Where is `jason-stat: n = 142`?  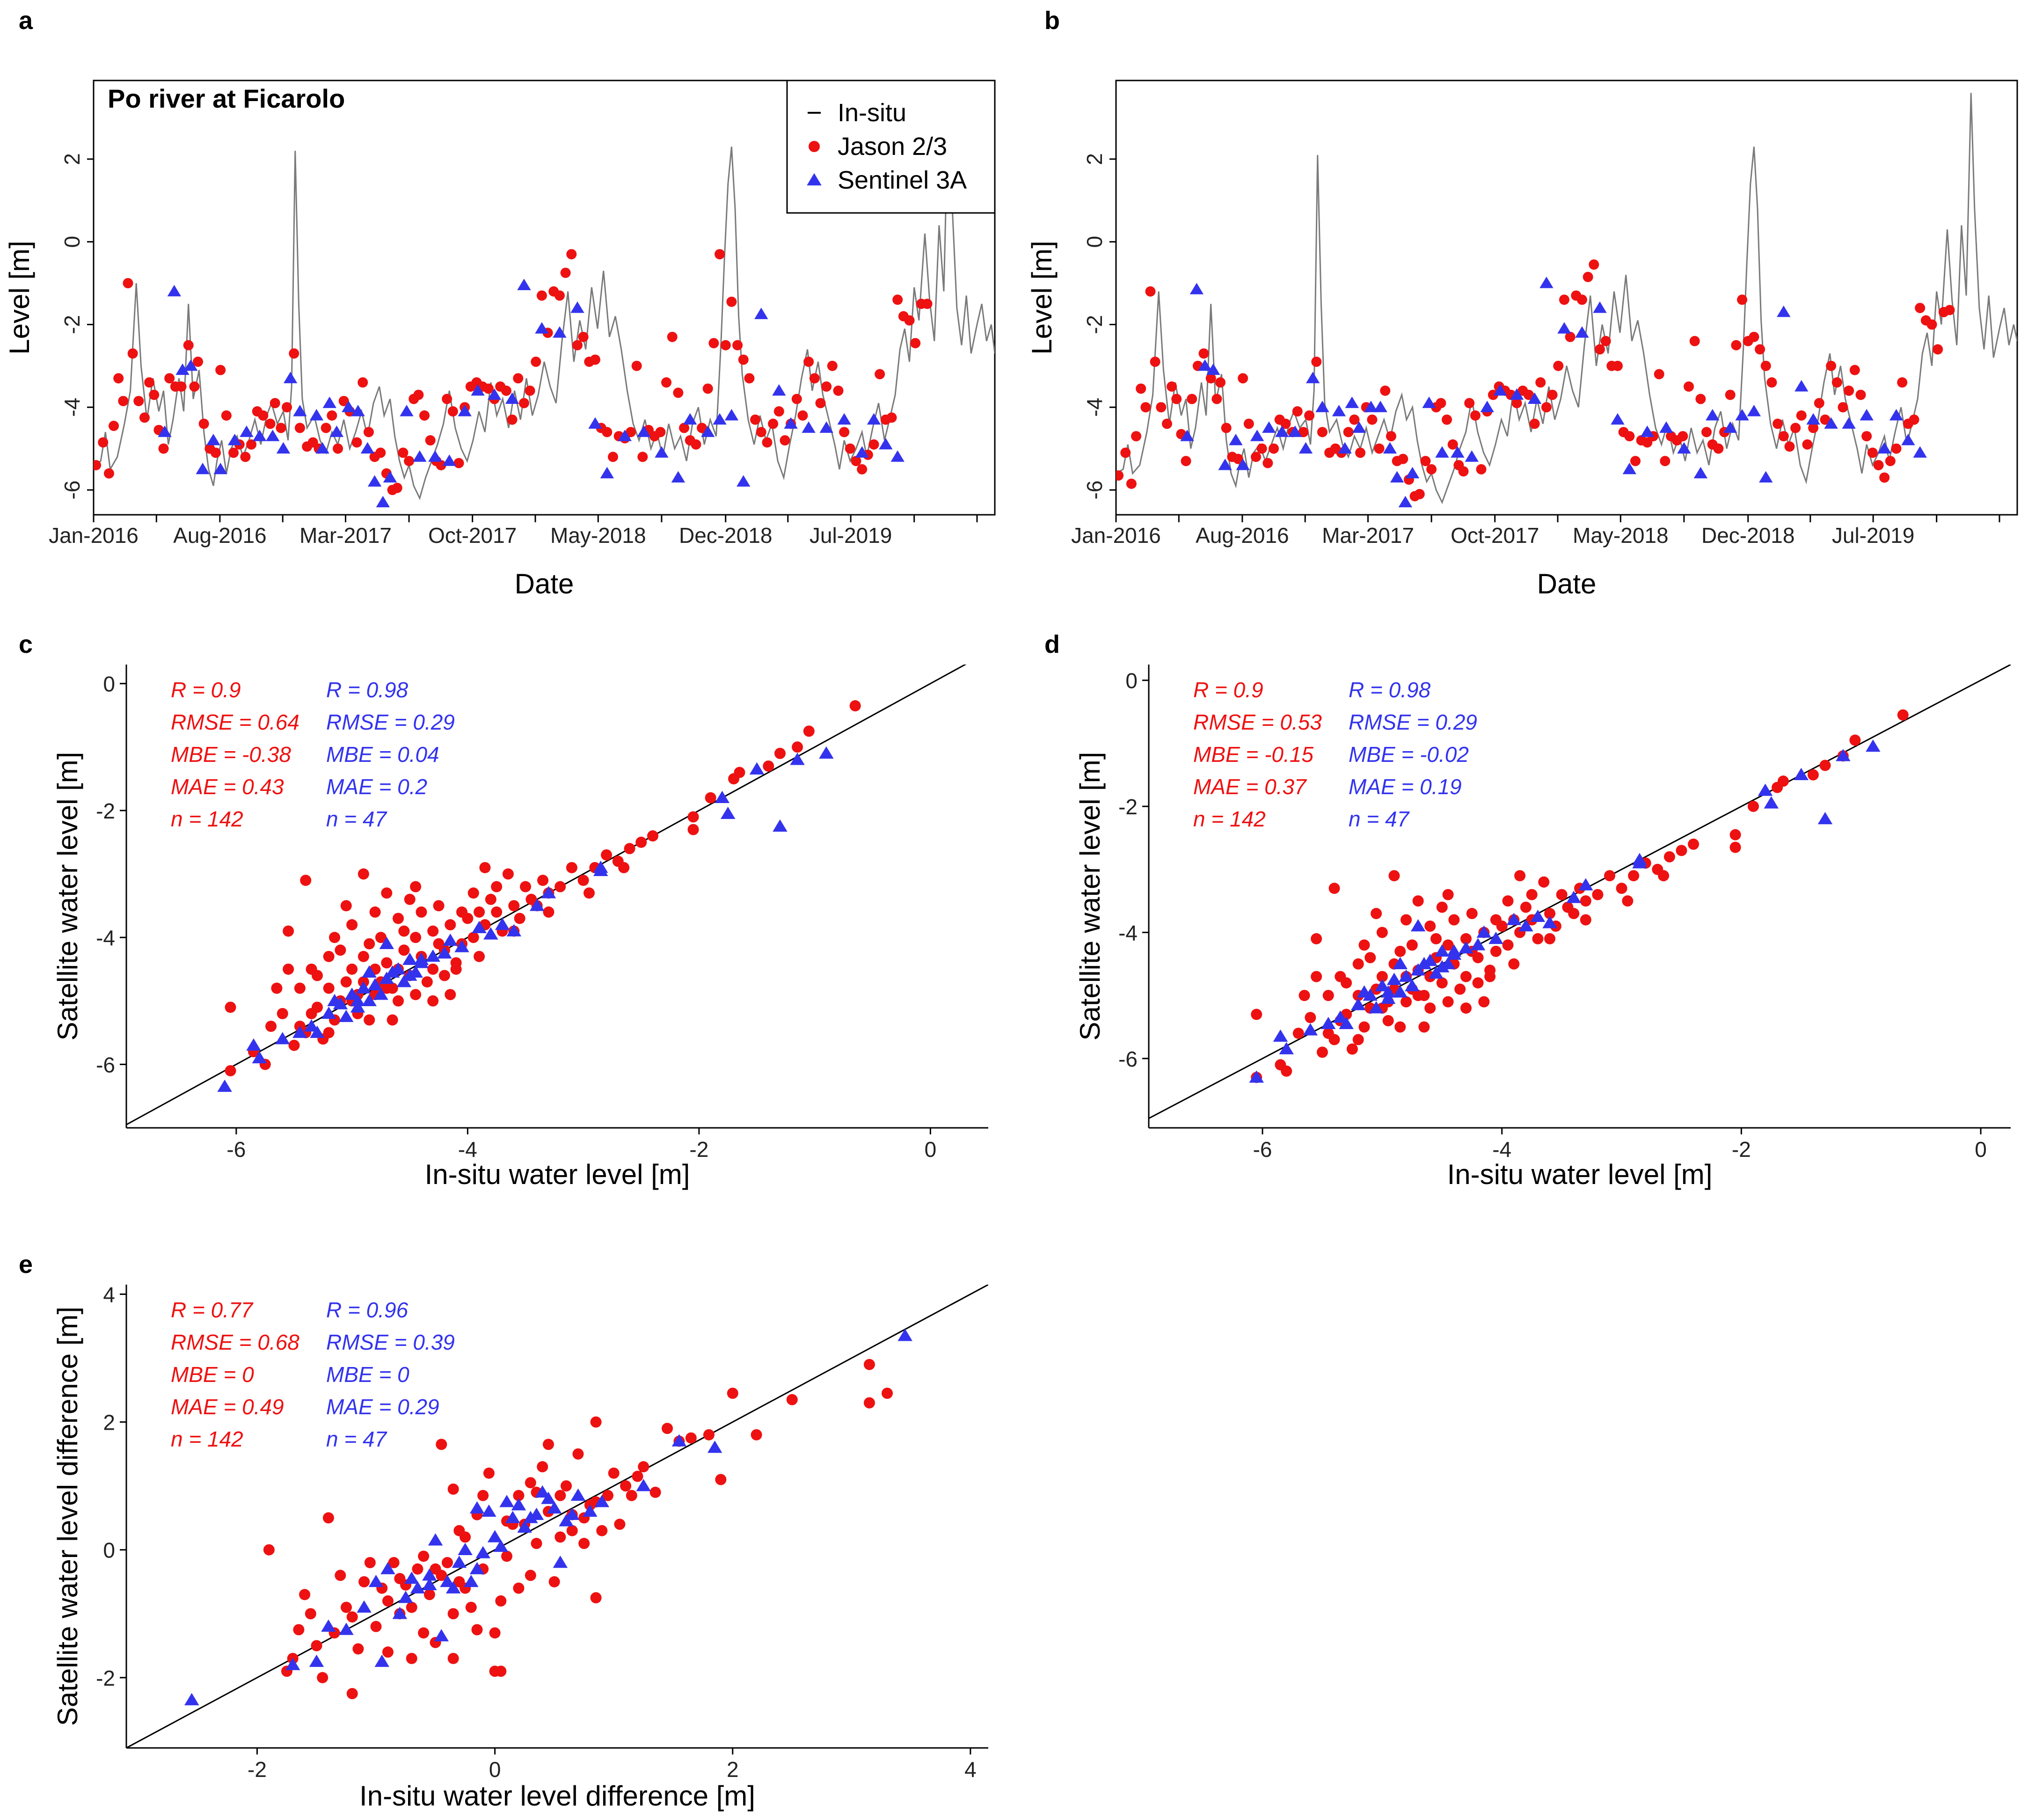
jason-stat: n = 142 is located at coordinates (207, 1439).